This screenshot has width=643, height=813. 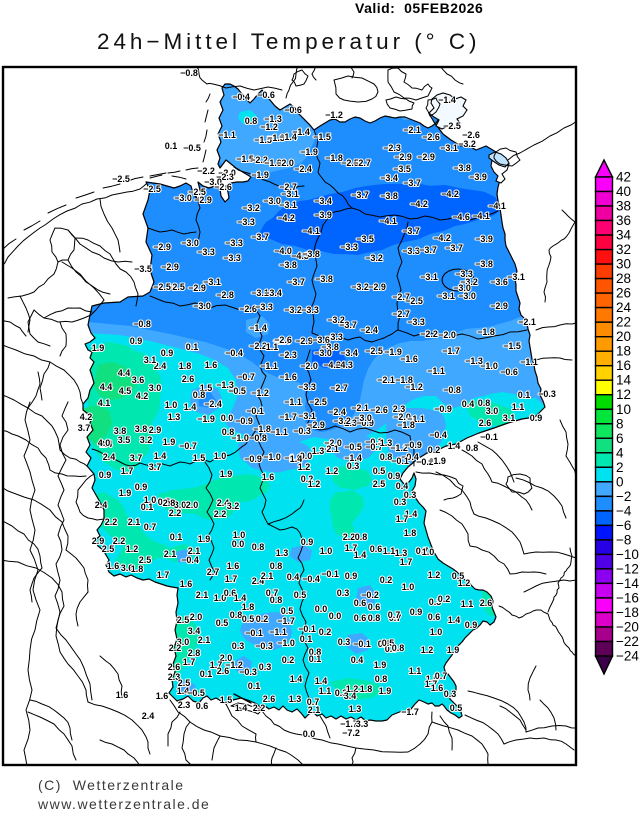 I want to click on svg-text: −0.9, so click(x=413, y=445).